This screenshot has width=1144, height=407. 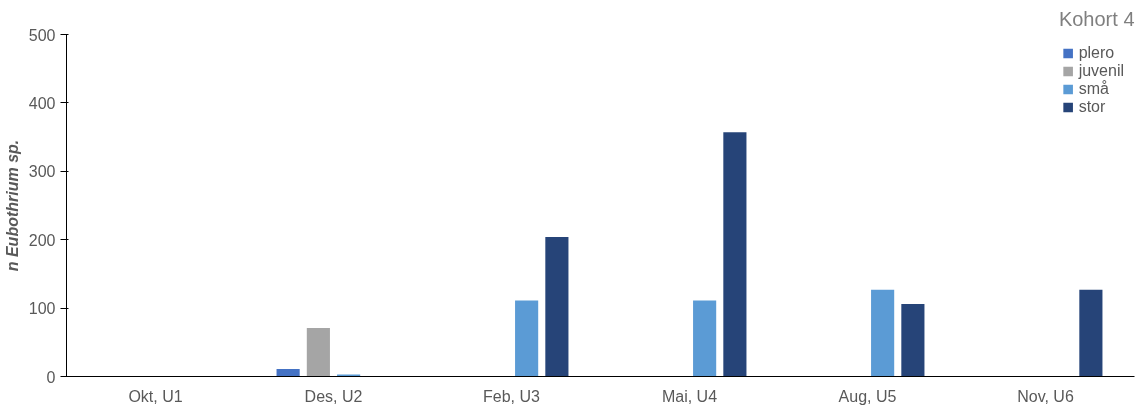 What do you see at coordinates (155, 396) in the screenshot?
I see `x-tick-label: Okt, U1` at bounding box center [155, 396].